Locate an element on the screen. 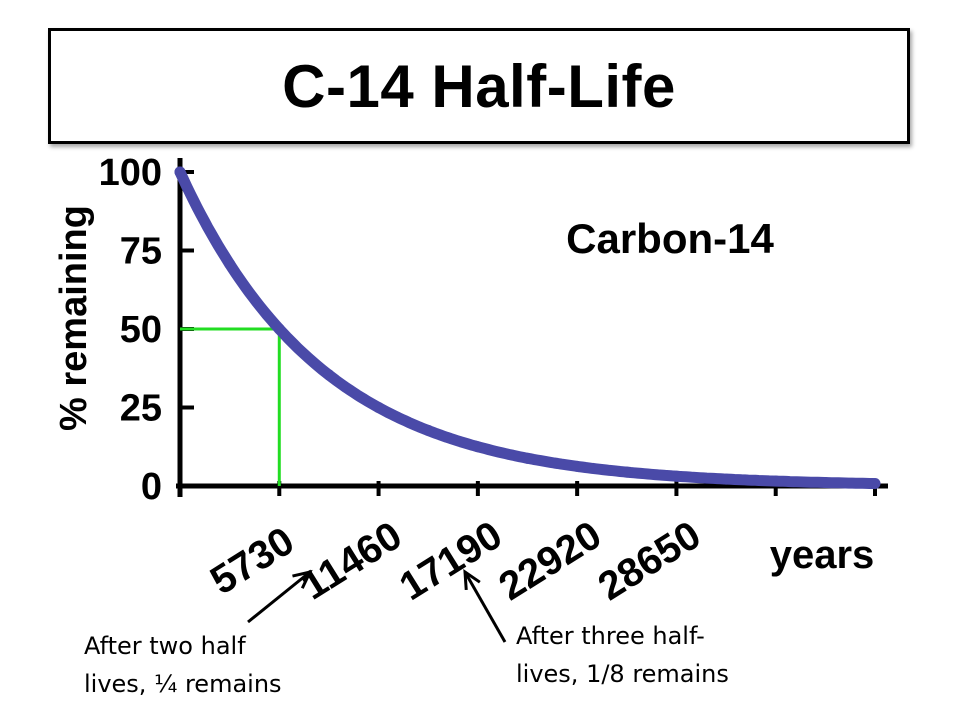 This screenshot has width=960, height=720. annotation-three-half-lives: After three half- lives, 1/8 remains is located at coordinates (622, 655).